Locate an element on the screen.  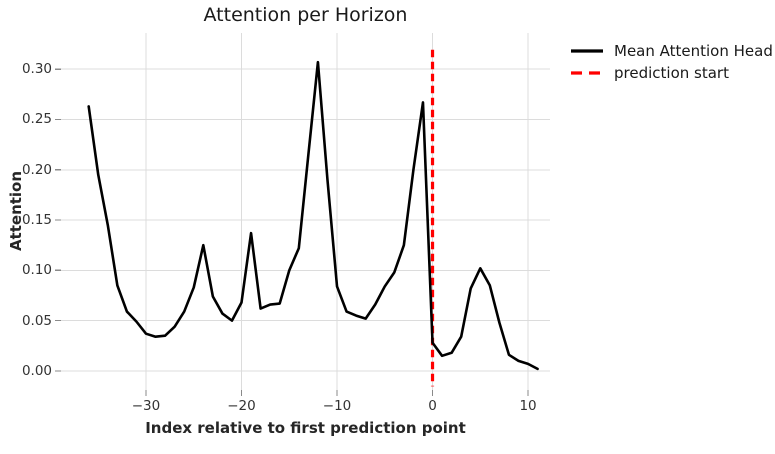
solid-line-swatch is located at coordinates (587, 51).